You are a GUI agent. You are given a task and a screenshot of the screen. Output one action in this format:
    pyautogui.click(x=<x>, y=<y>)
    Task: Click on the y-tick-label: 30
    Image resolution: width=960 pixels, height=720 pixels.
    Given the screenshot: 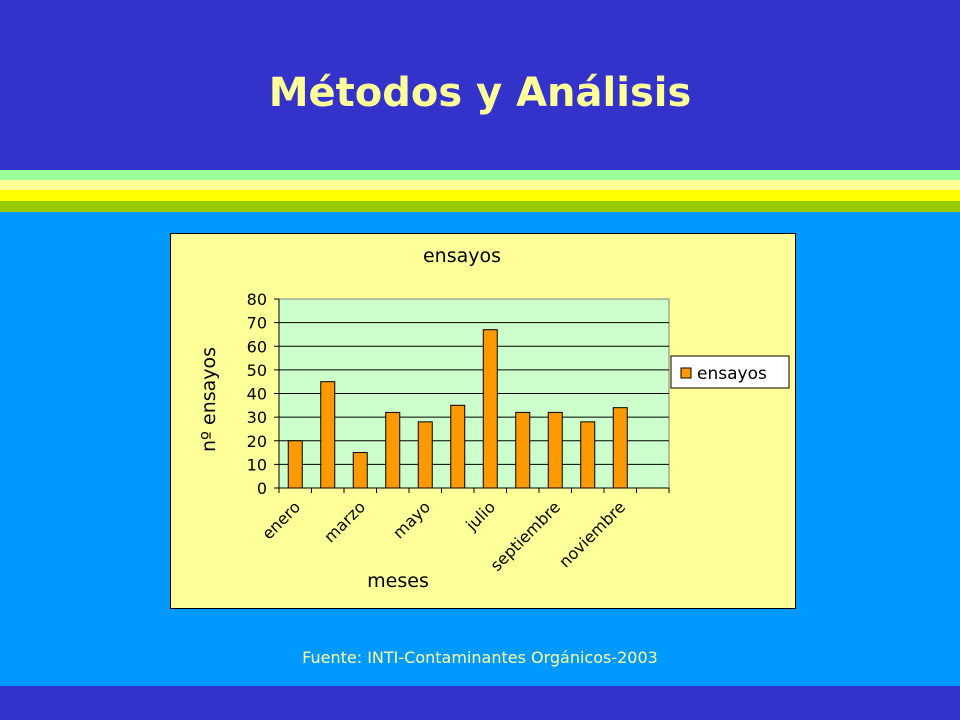 What is the action you would take?
    pyautogui.click(x=257, y=417)
    